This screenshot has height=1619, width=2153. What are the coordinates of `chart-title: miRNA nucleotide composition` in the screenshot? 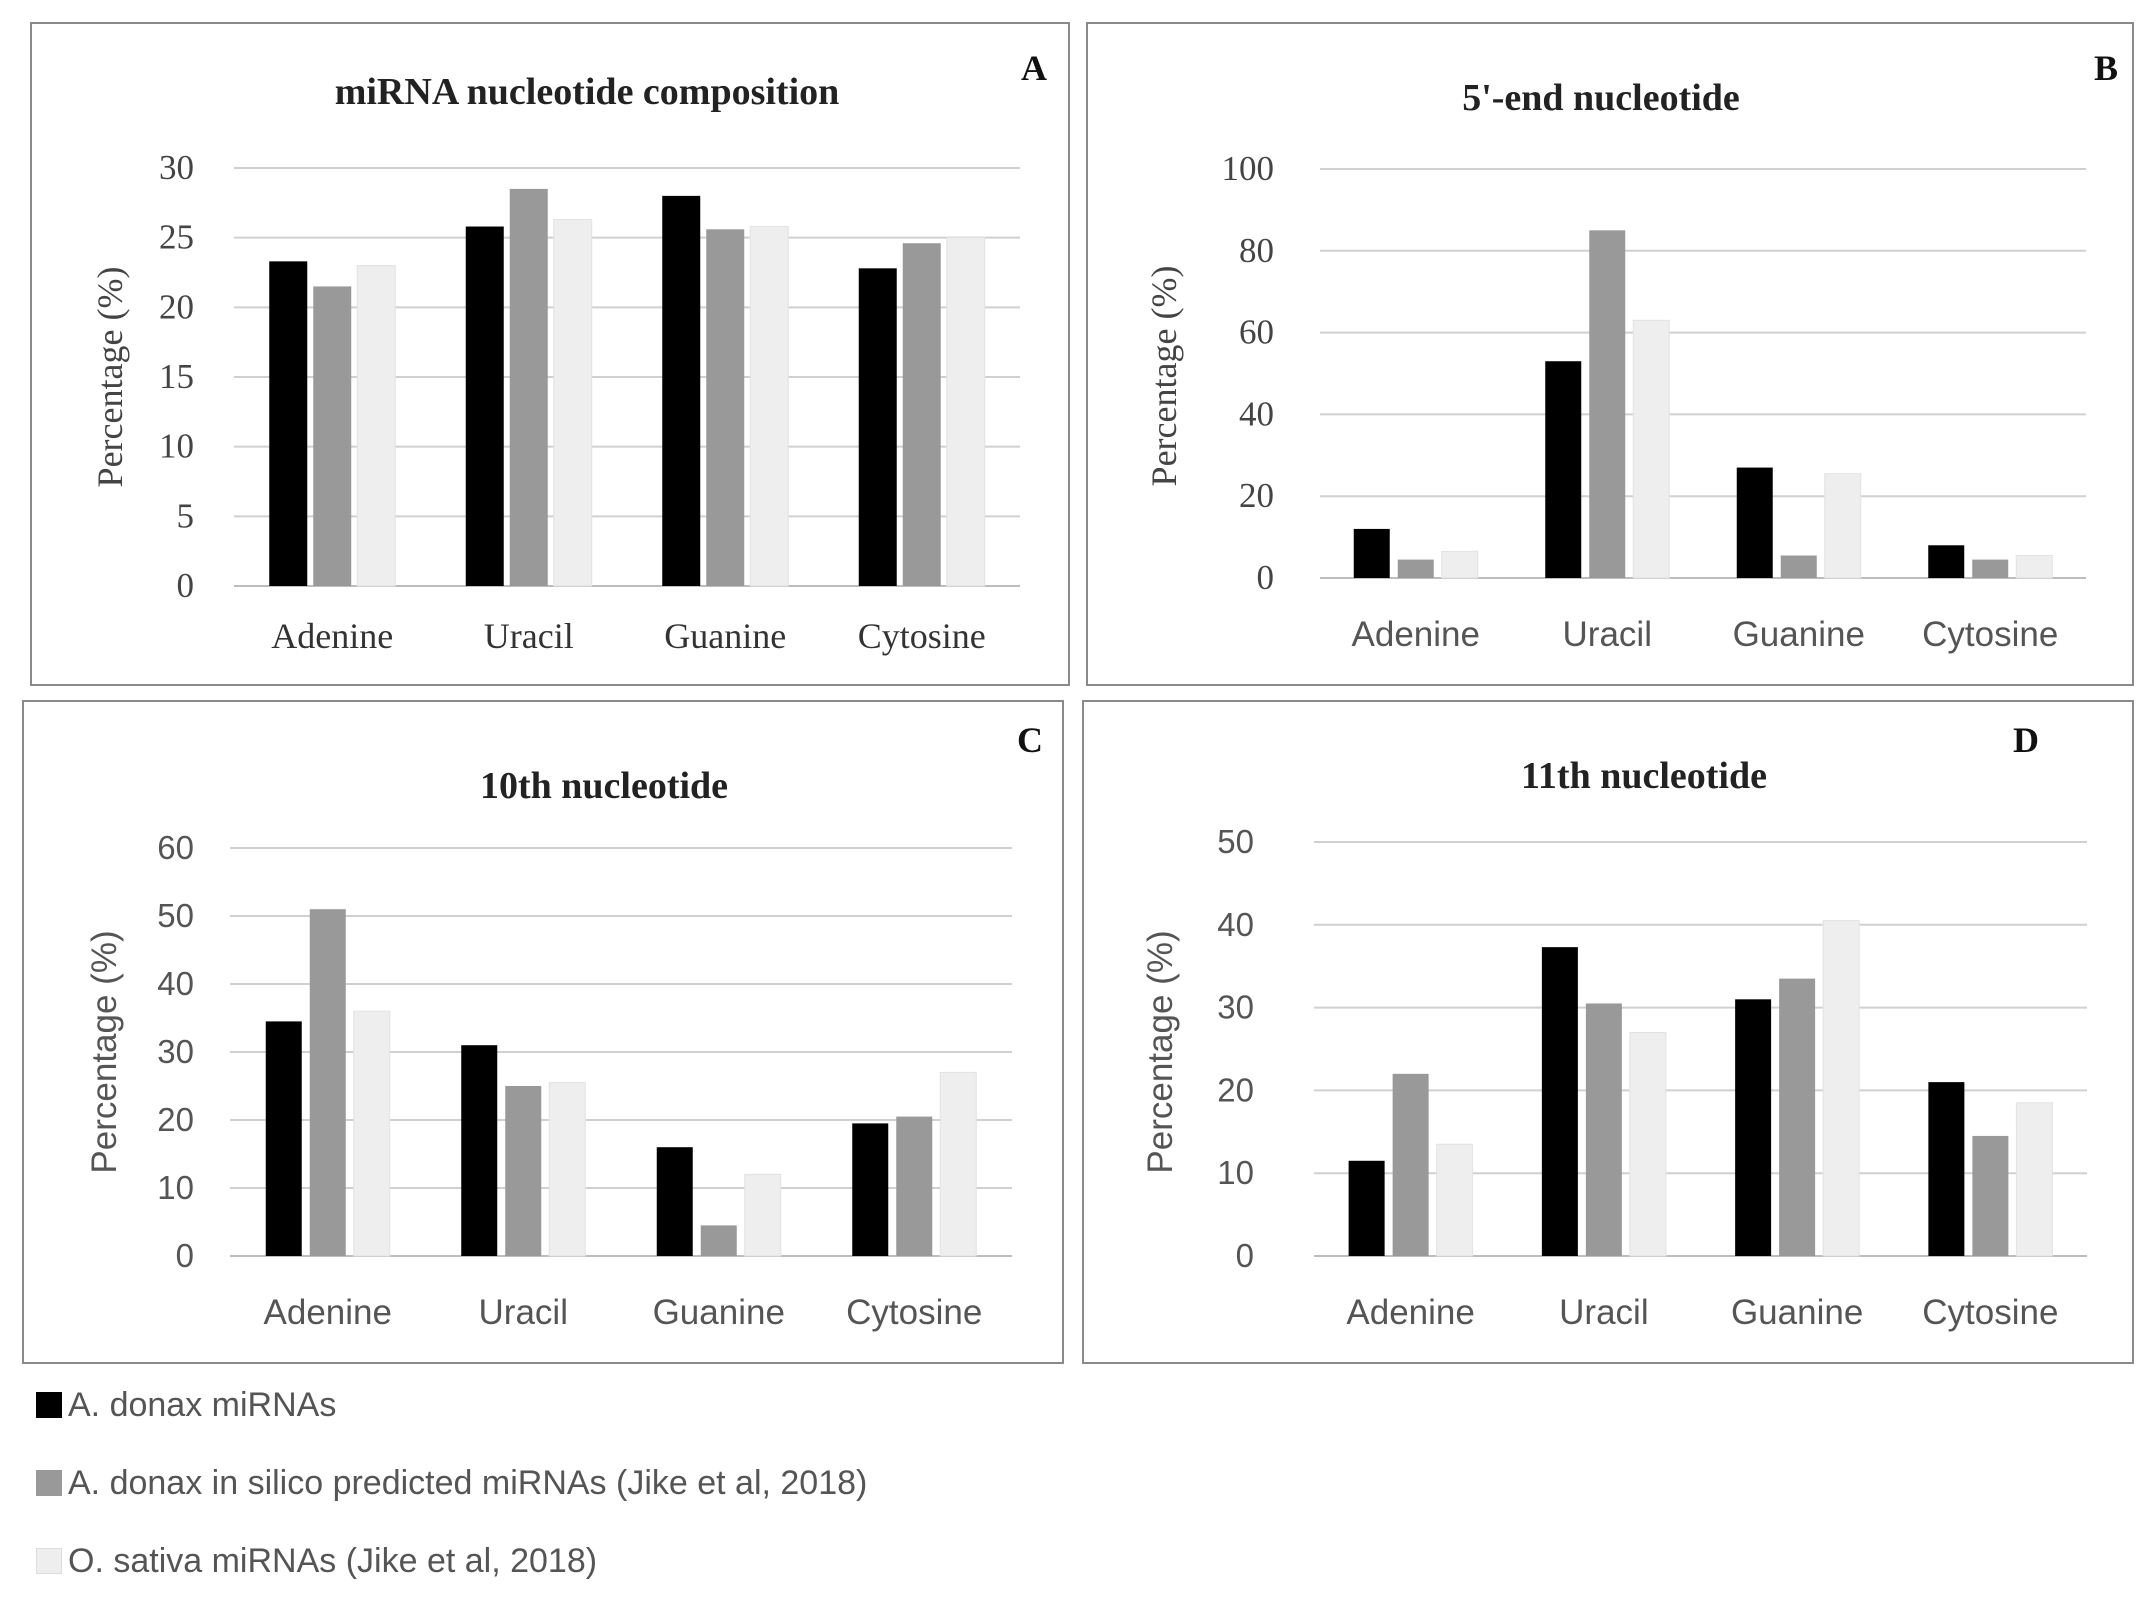 It's located at (587, 92).